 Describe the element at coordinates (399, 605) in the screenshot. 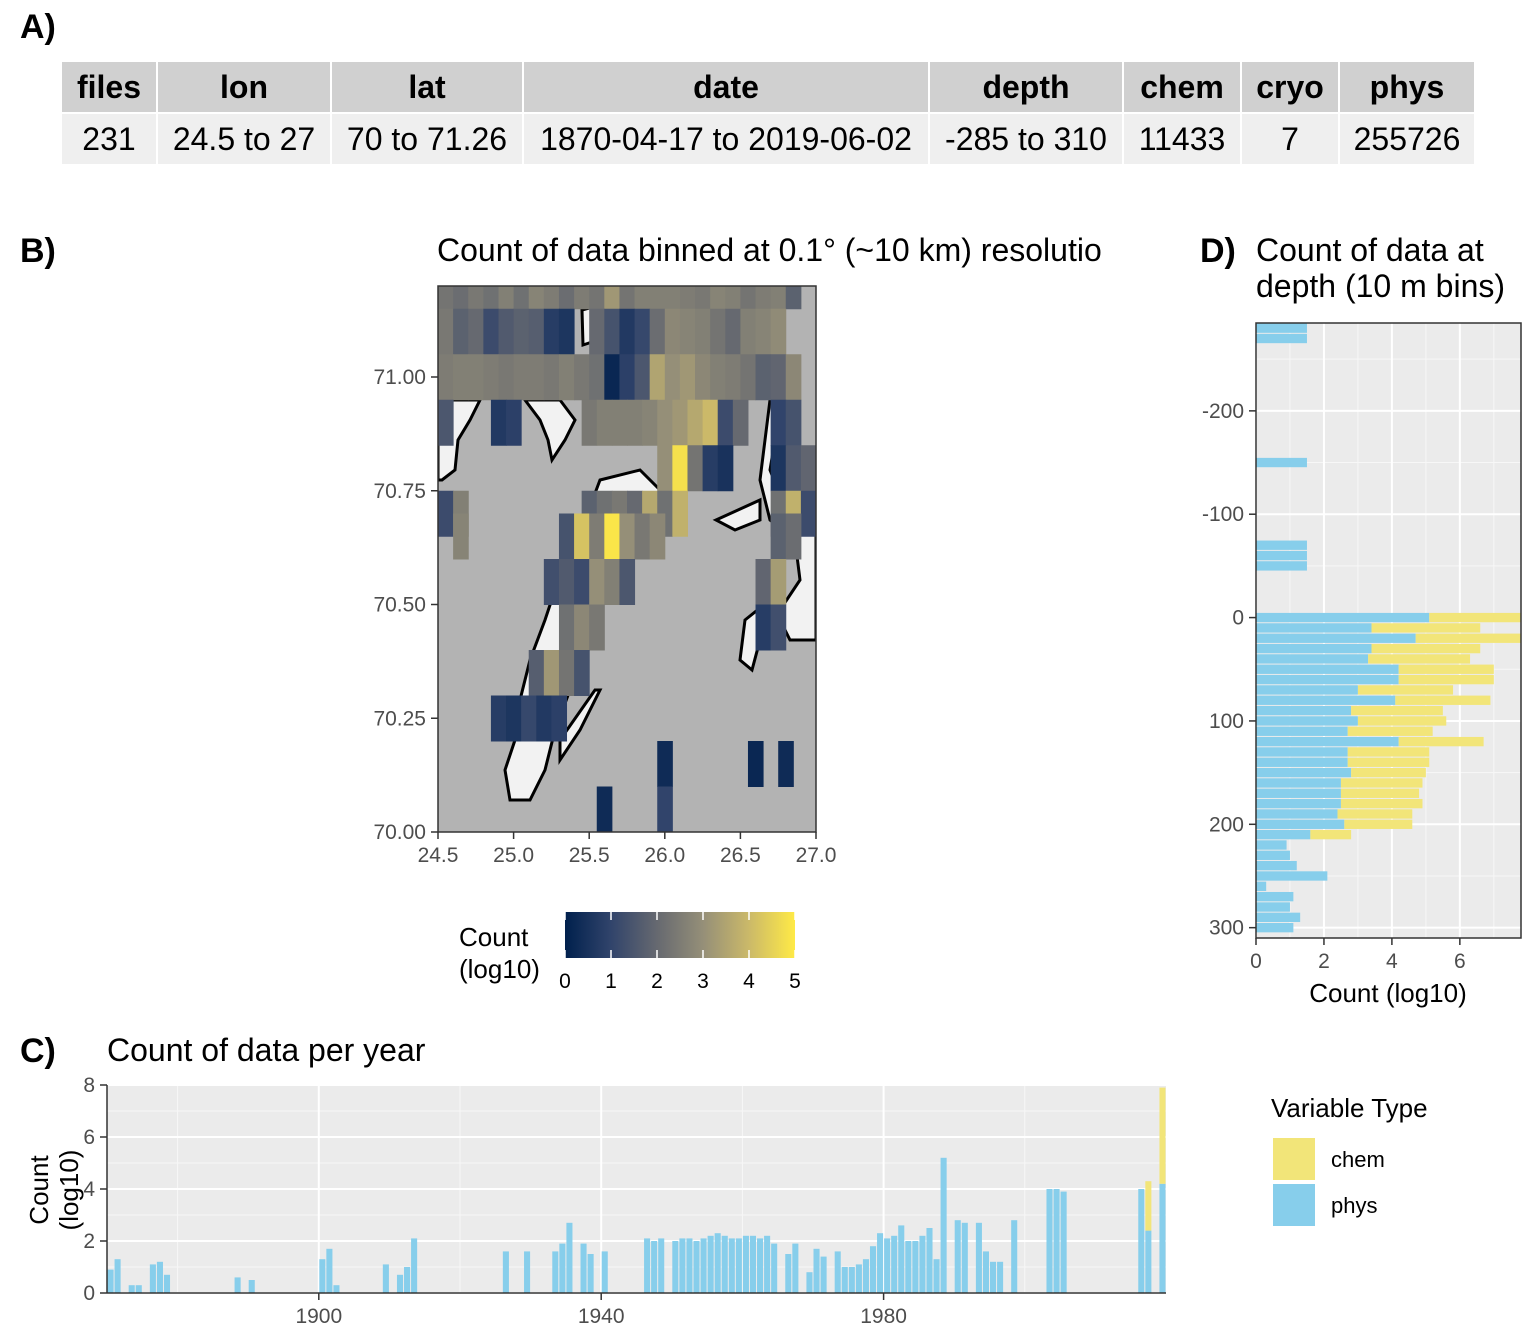

I see `map-y-tick-label: 70.50` at that location.